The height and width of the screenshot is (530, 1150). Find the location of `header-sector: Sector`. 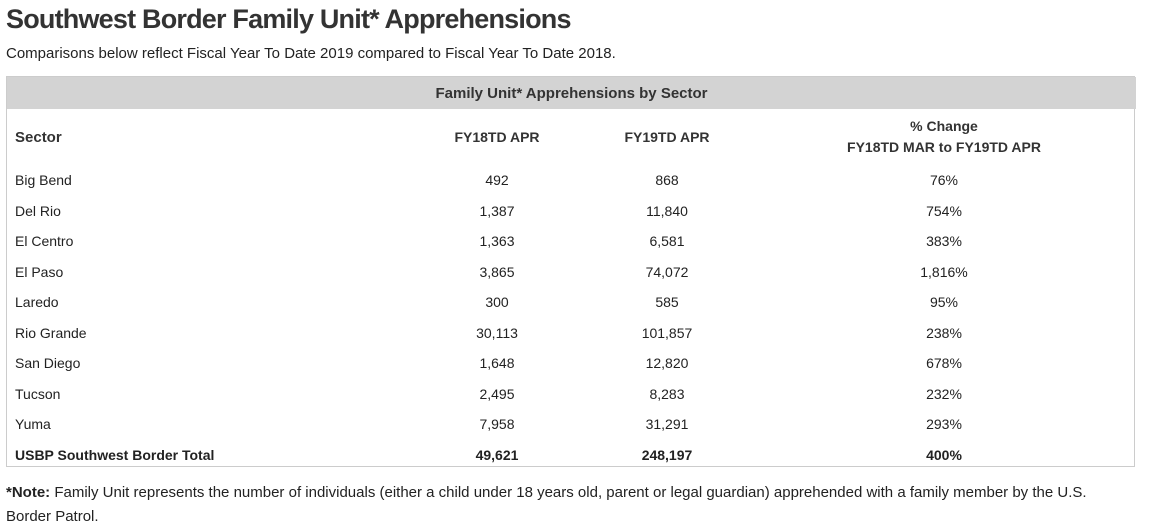

header-sector: Sector is located at coordinates (38, 137).